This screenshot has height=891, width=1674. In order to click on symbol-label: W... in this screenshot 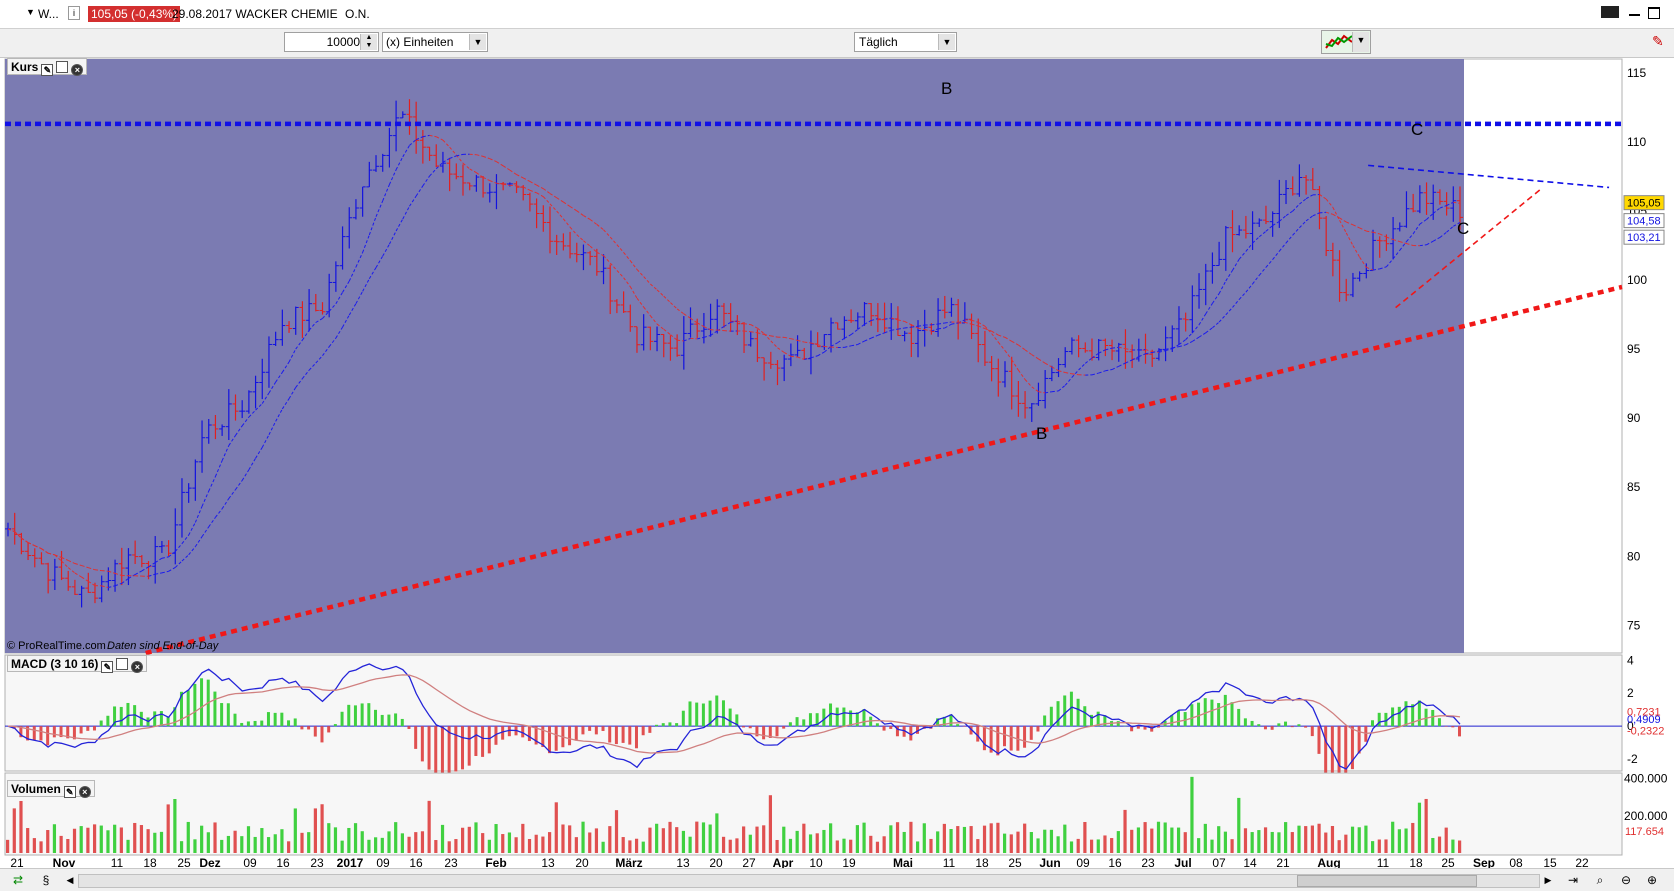, I will do `click(48, 14)`.